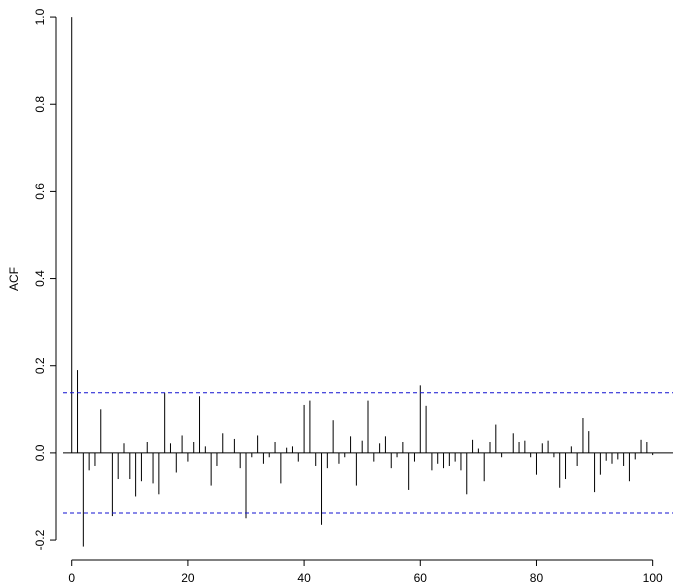 Image resolution: width=673 pixels, height=584 pixels. I want to click on y-axis: -0.2 0.0 0.2 0.4 0.6 0.8 1.0, so click(45, 279).